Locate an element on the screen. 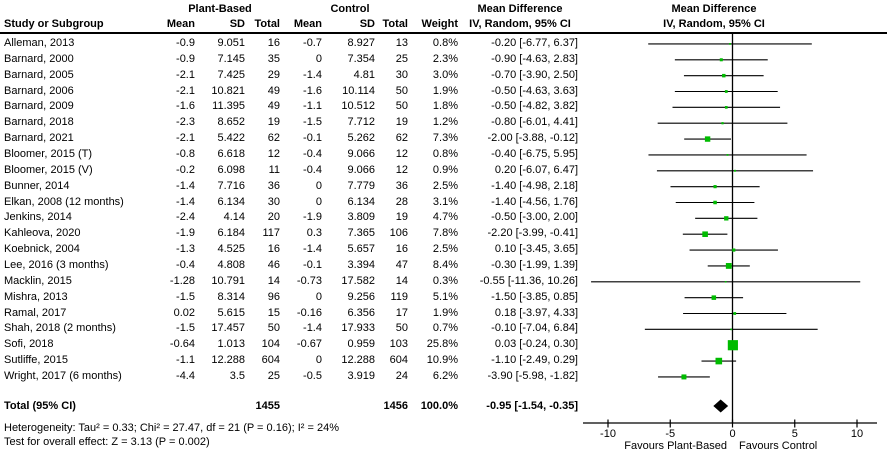 This screenshot has width=887, height=464. ci-cell: -0.40 [-6.75, 5.95] is located at coordinates (534, 153).